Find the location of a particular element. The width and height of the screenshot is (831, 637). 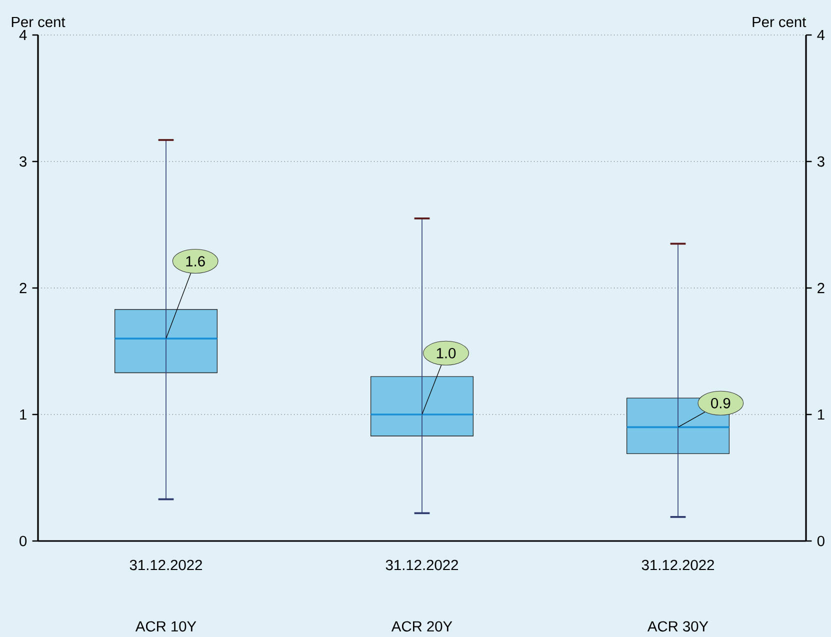

y-tick-label: 4 is located at coordinates (23, 35).